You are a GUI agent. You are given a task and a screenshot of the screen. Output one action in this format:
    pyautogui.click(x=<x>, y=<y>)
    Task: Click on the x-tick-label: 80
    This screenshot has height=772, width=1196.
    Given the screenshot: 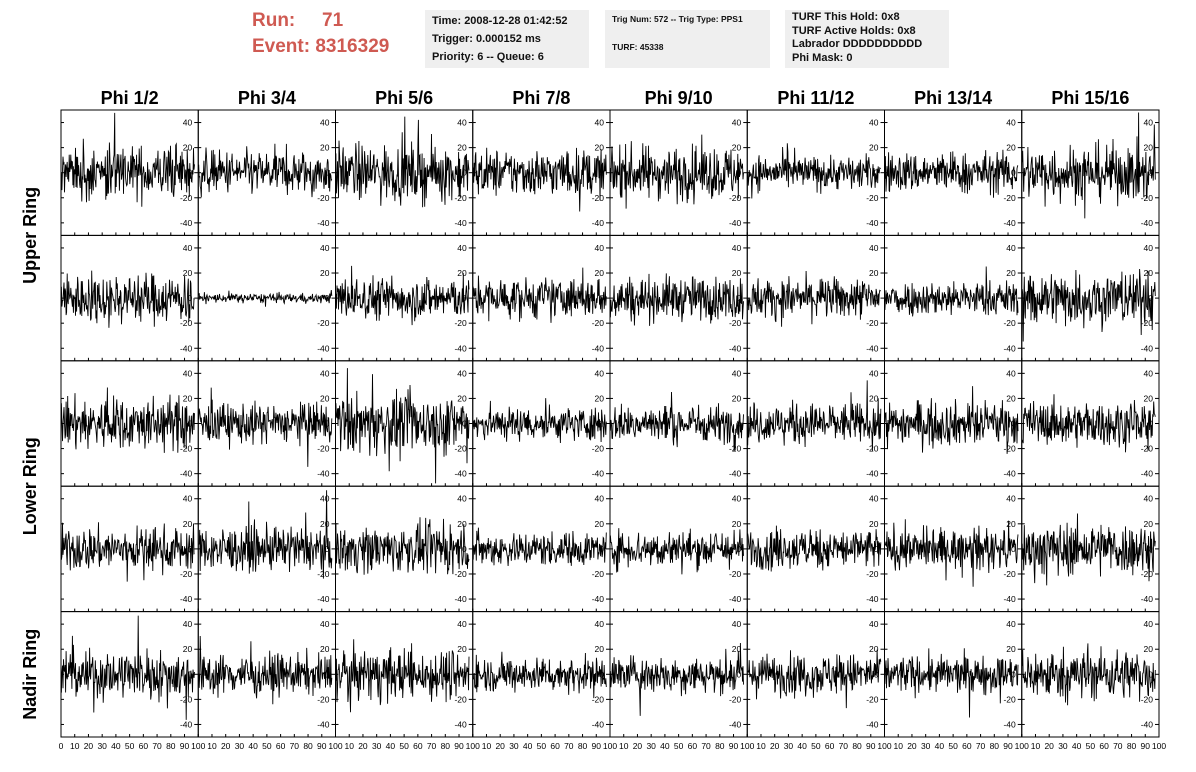 What is the action you would take?
    pyautogui.click(x=1132, y=746)
    